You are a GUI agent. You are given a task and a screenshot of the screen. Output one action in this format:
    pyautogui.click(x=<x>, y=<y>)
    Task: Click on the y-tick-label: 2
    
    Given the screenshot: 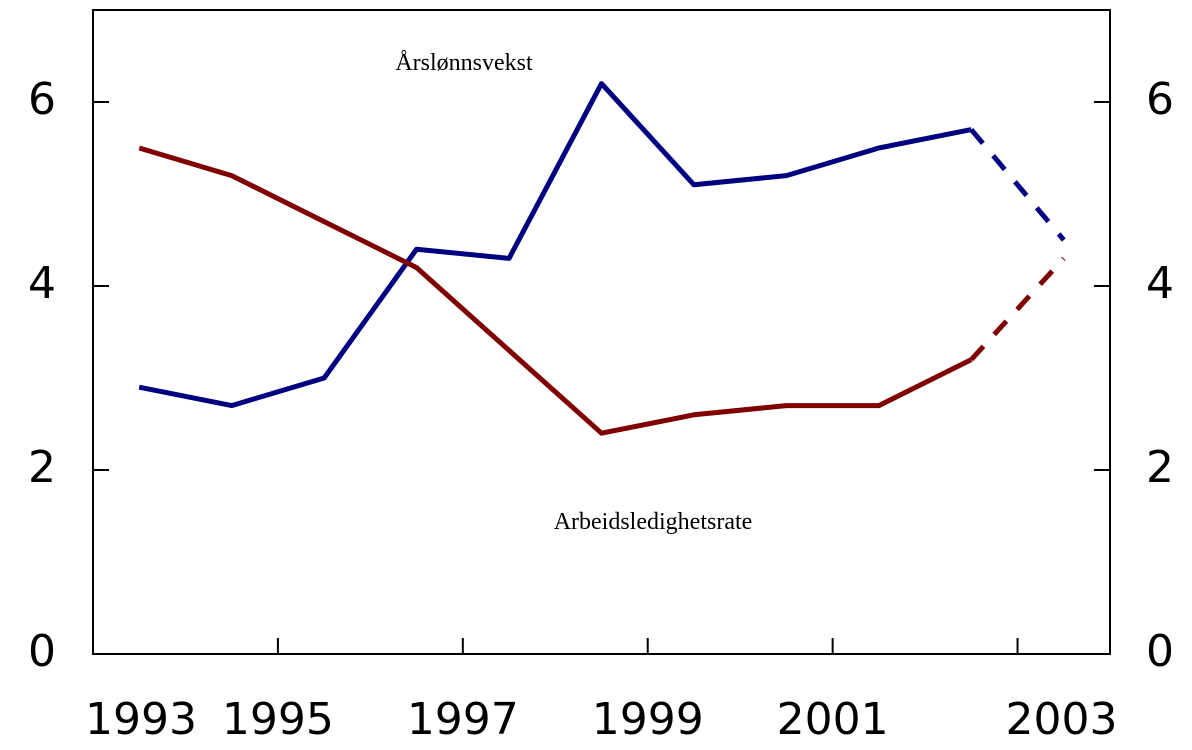 What is the action you would take?
    pyautogui.click(x=42, y=467)
    